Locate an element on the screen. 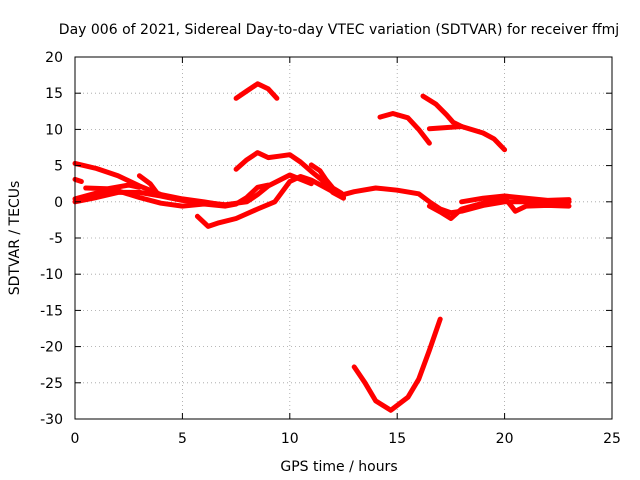  x-axis-label: GPS time / hours is located at coordinates (338, 467).